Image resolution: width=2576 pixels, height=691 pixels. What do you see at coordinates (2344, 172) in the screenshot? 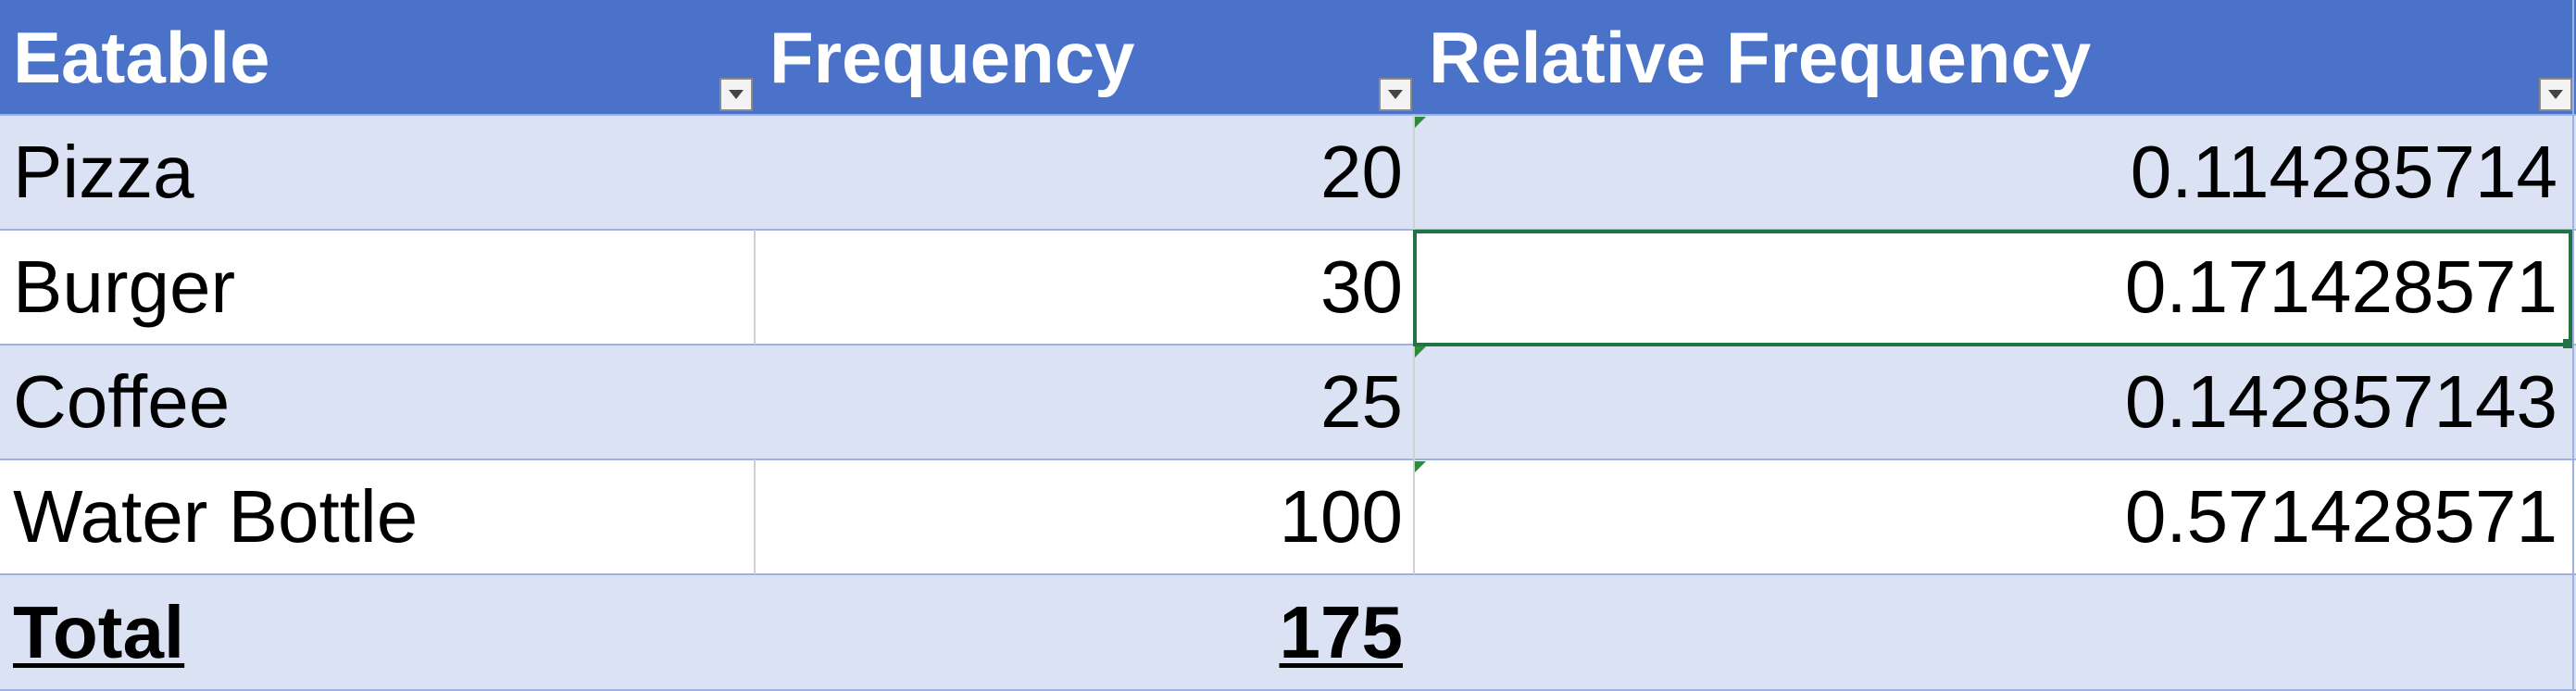
I see `relative-frequency-cell: 0.114285714` at bounding box center [2344, 172].